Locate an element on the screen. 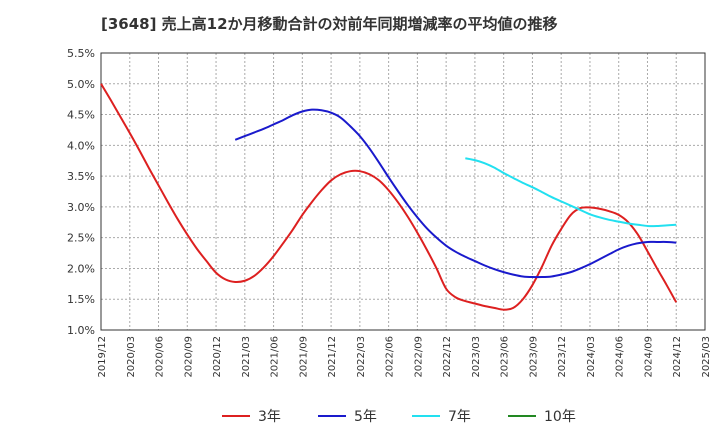 This screenshot has width=720, height=440. x-tick-label: 2024/06 is located at coordinates (620, 357).